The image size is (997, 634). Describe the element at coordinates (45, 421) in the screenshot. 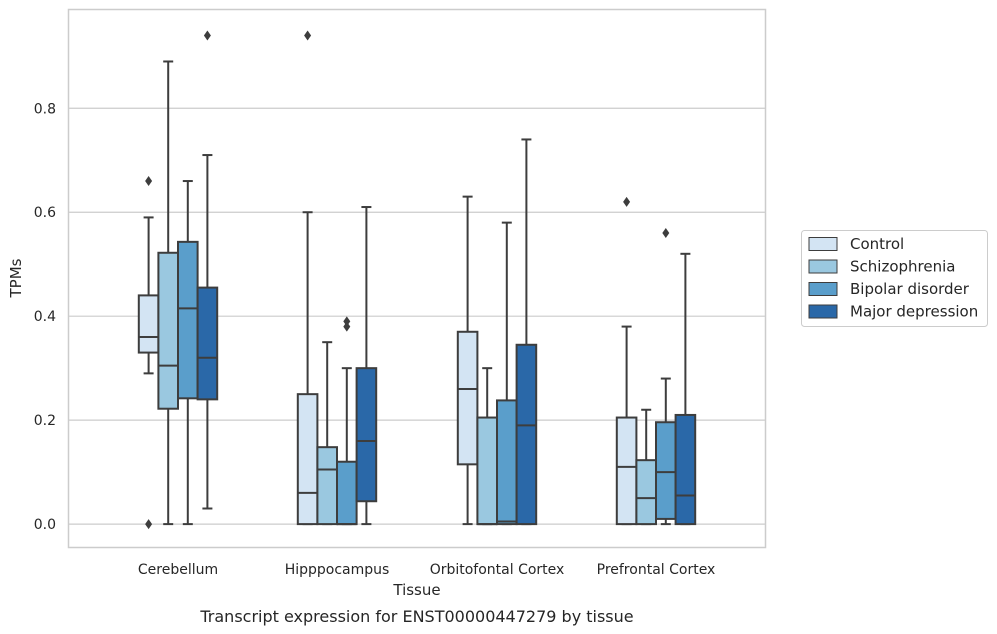

I see `y-tick-label: 0.2` at that location.